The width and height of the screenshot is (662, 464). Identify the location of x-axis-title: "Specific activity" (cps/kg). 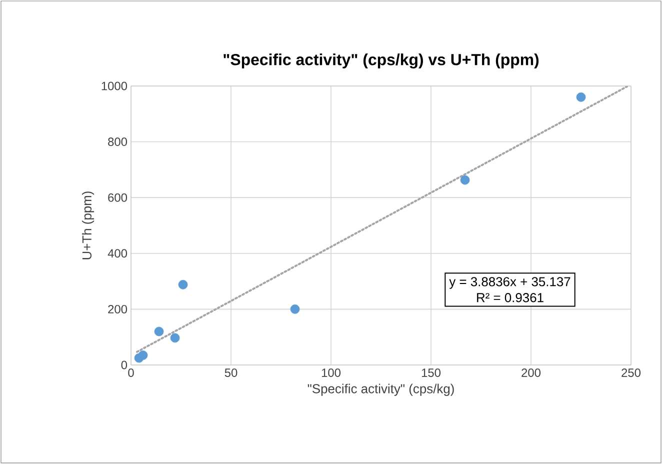
(381, 390).